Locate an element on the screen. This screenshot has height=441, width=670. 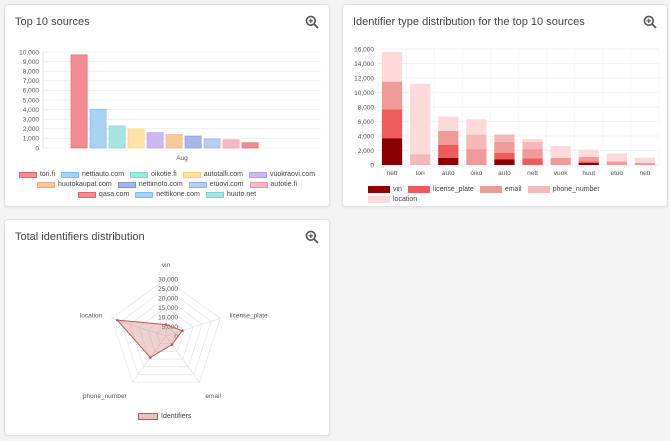
legend-label: autotalli.com is located at coordinates (223, 174).